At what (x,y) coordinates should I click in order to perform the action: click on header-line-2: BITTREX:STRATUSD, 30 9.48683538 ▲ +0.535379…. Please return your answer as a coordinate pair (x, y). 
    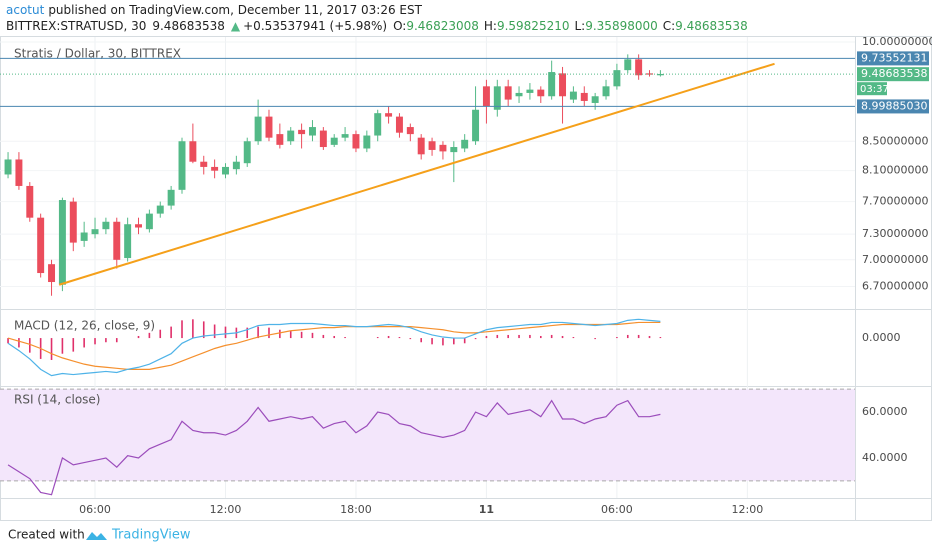
    Looking at the image, I should click on (377, 26).